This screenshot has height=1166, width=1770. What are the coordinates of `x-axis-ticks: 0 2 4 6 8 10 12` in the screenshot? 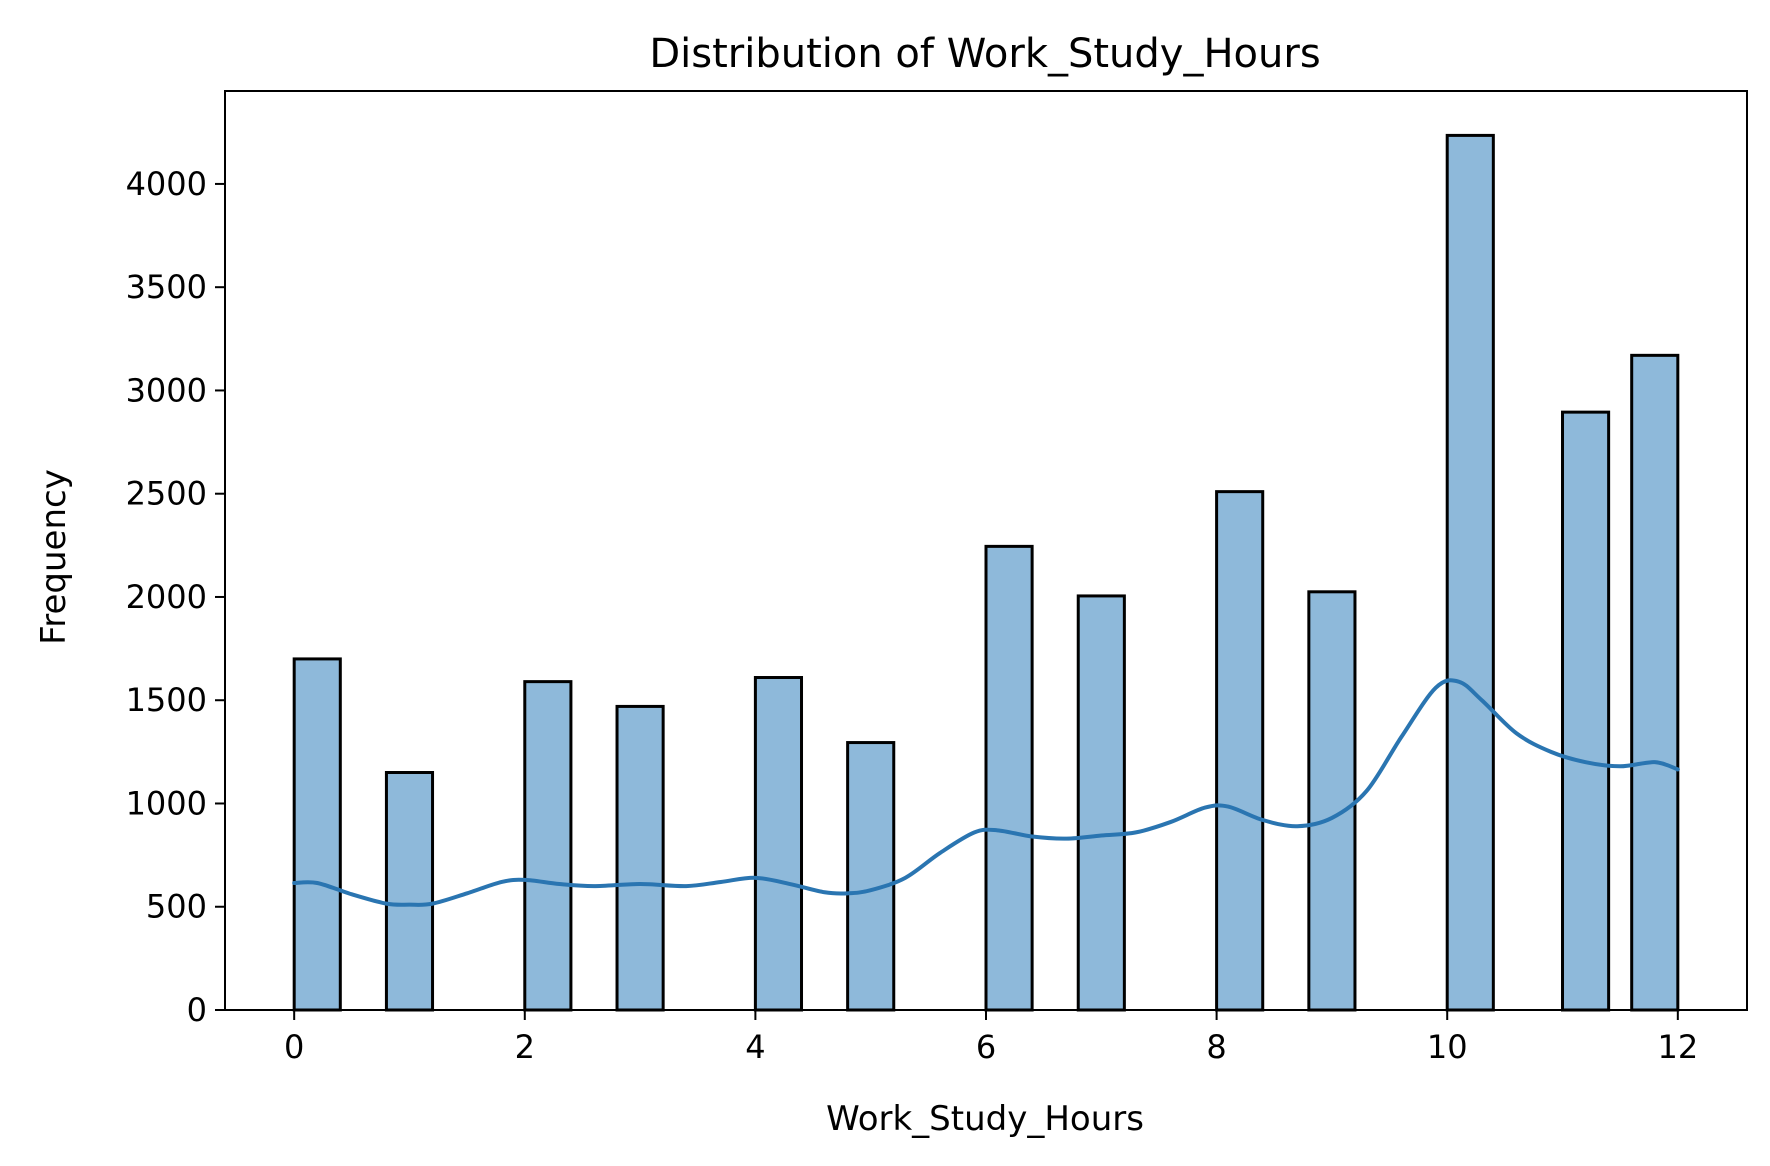 It's located at (991, 1038).